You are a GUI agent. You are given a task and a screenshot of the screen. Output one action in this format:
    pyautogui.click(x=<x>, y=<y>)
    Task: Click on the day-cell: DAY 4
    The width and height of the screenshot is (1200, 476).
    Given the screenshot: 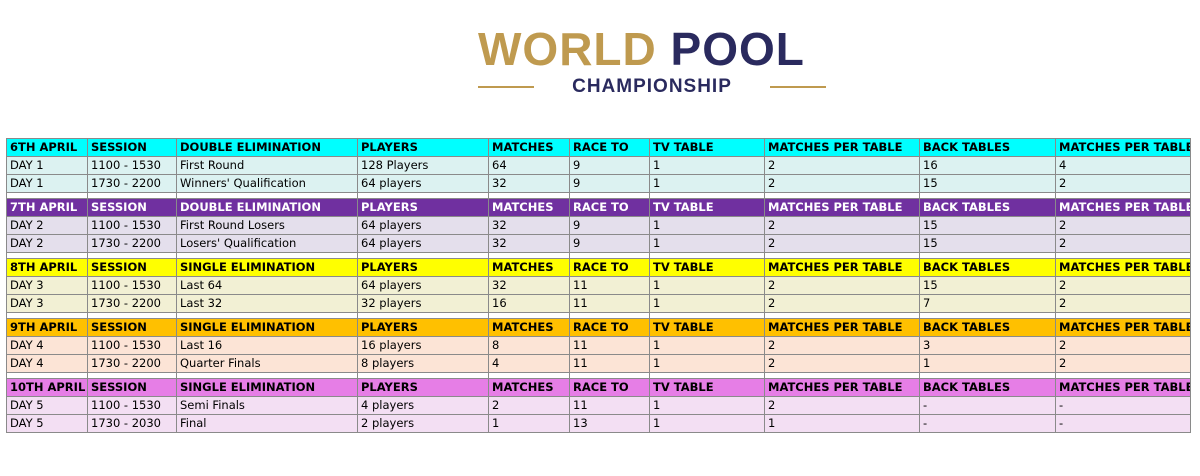 What is the action you would take?
    pyautogui.click(x=47, y=363)
    